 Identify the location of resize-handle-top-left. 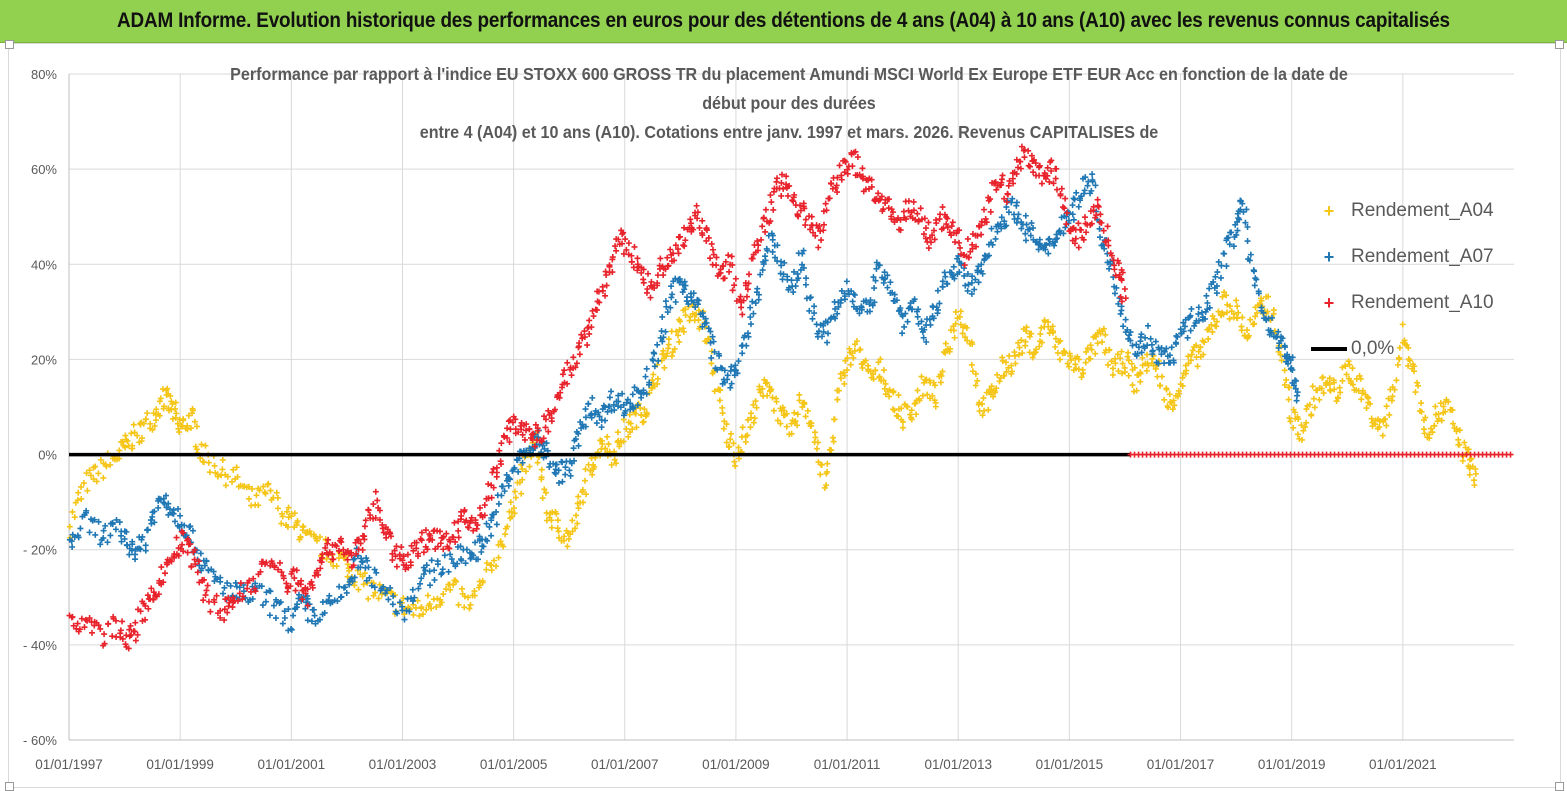
(9, 44).